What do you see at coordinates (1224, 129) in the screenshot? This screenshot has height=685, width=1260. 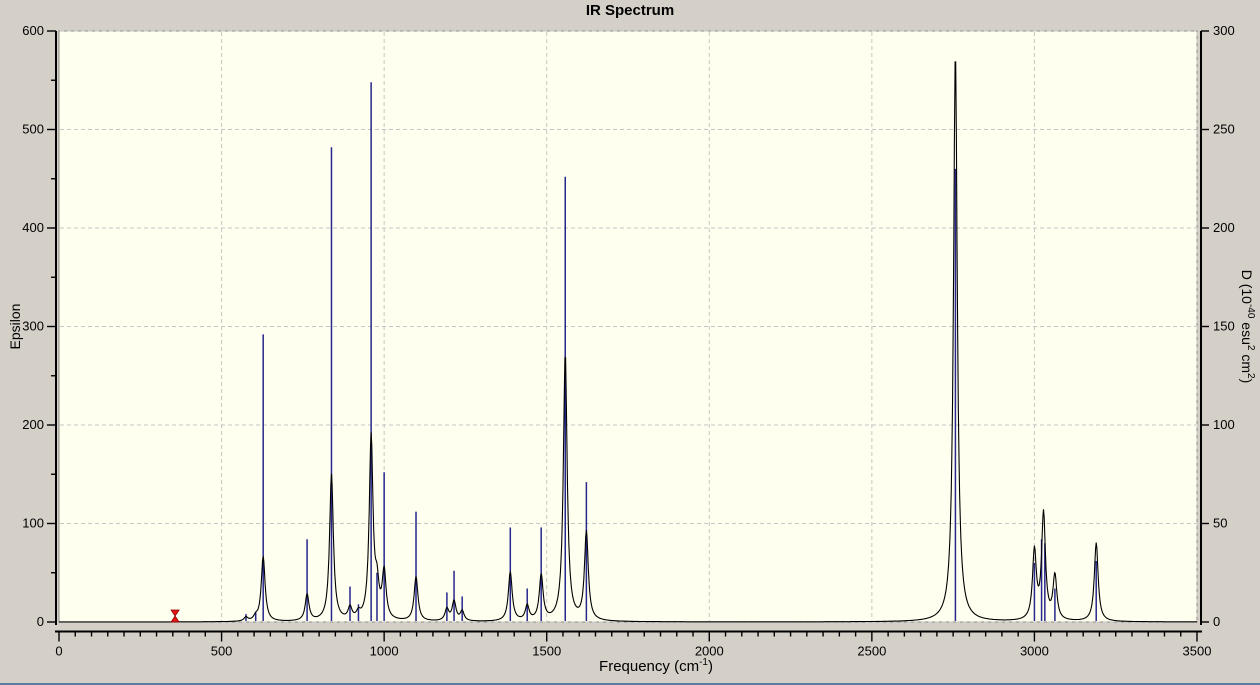 I see `y-right-tick-label: 250` at bounding box center [1224, 129].